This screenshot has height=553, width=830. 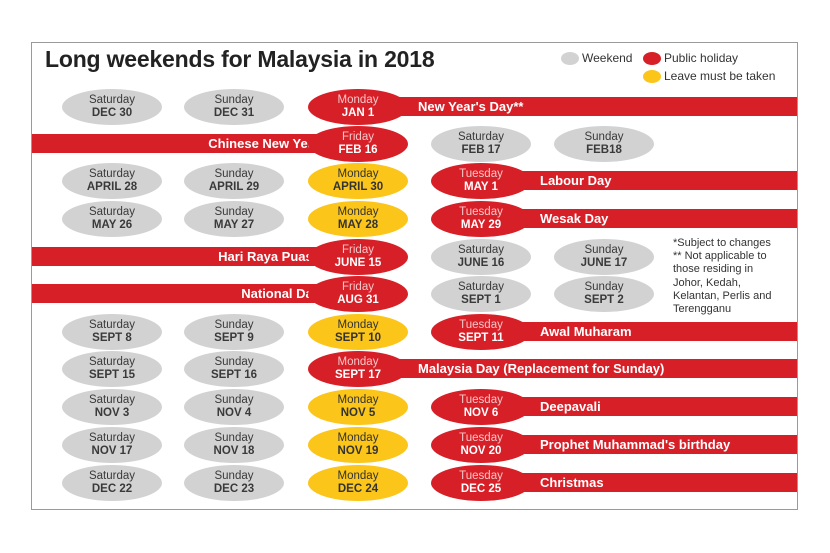 What do you see at coordinates (234, 225) in the screenshot?
I see `day-date: MAY 27` at bounding box center [234, 225].